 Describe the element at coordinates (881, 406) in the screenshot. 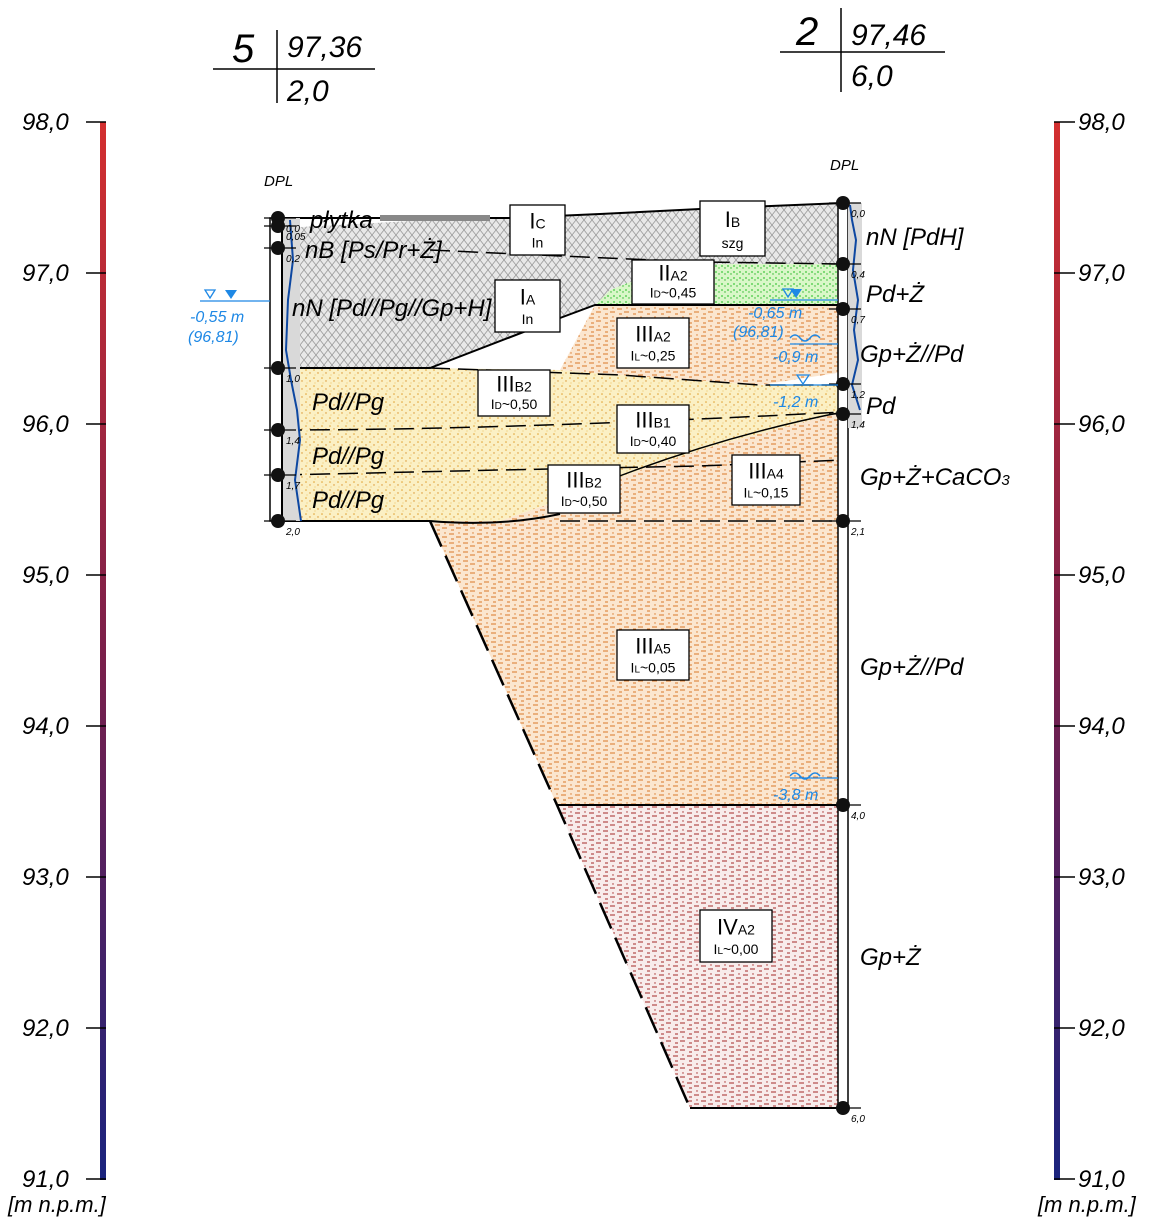

I see `soil-label: Pd` at that location.